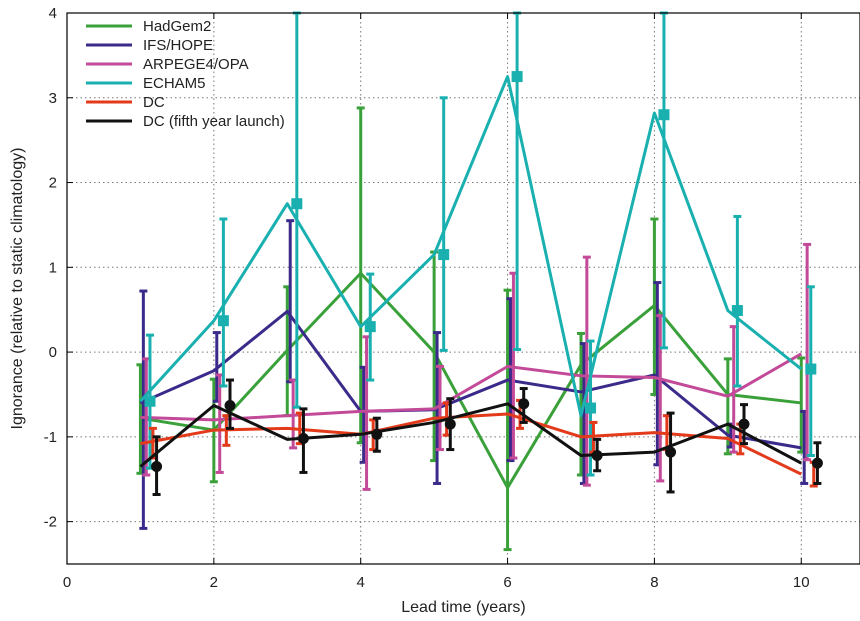 Image resolution: width=860 pixels, height=621 pixels. Describe the element at coordinates (125, 102) in the screenshot. I see `legend-item: DC` at that location.